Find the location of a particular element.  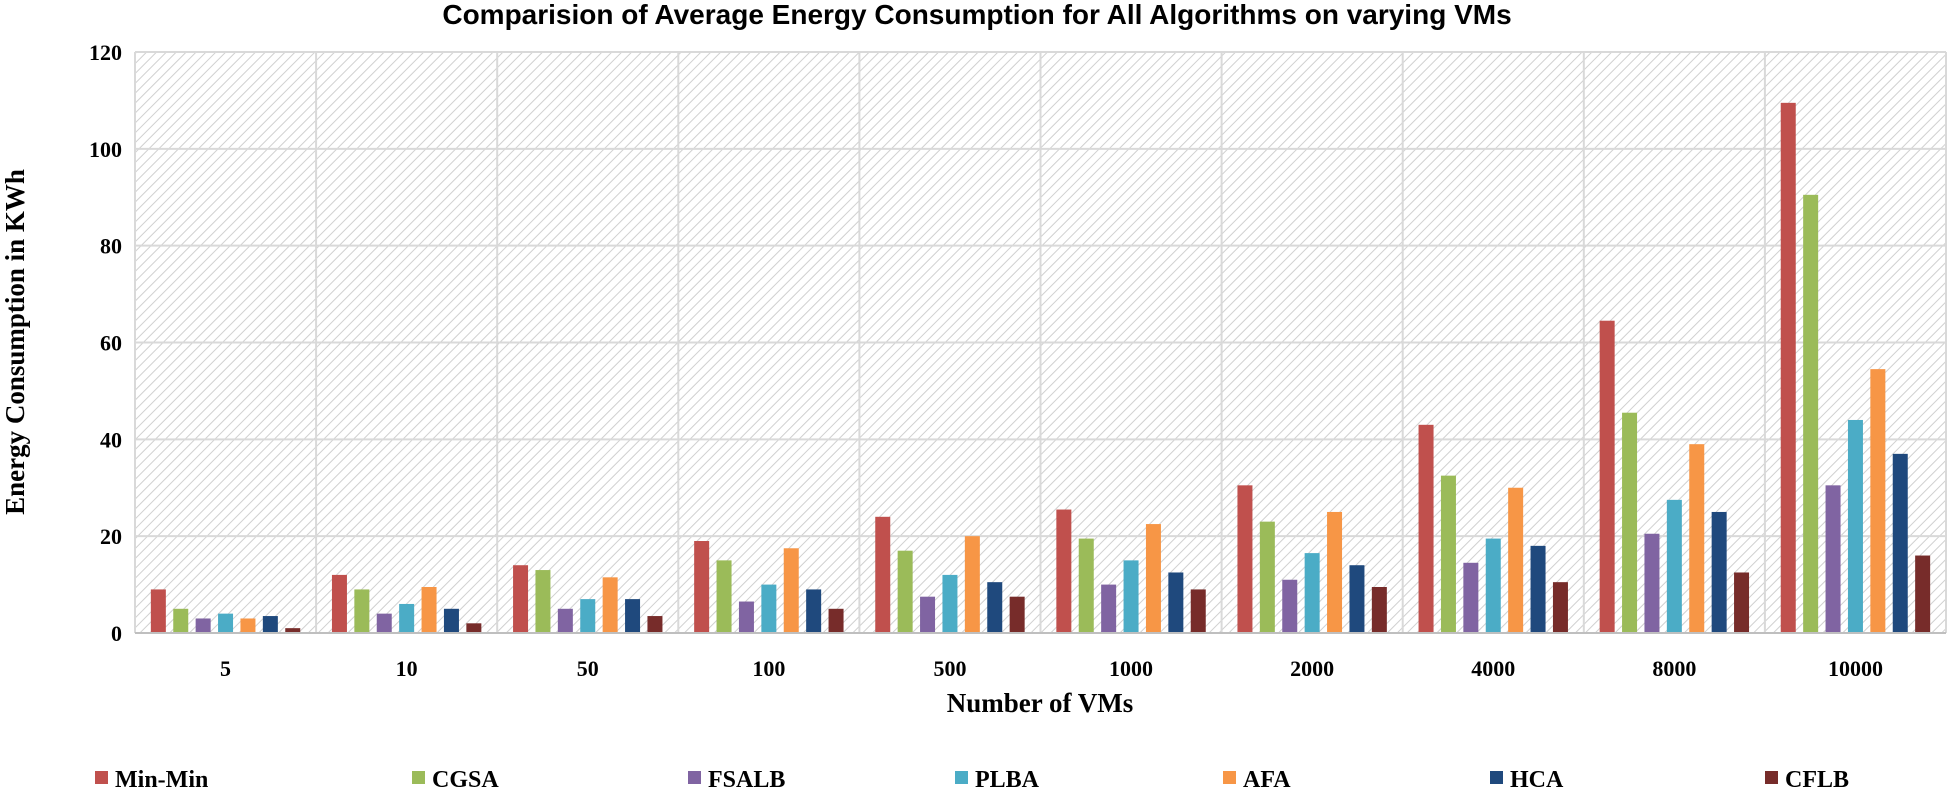

legend-swatch-afa is located at coordinates (1229, 777).